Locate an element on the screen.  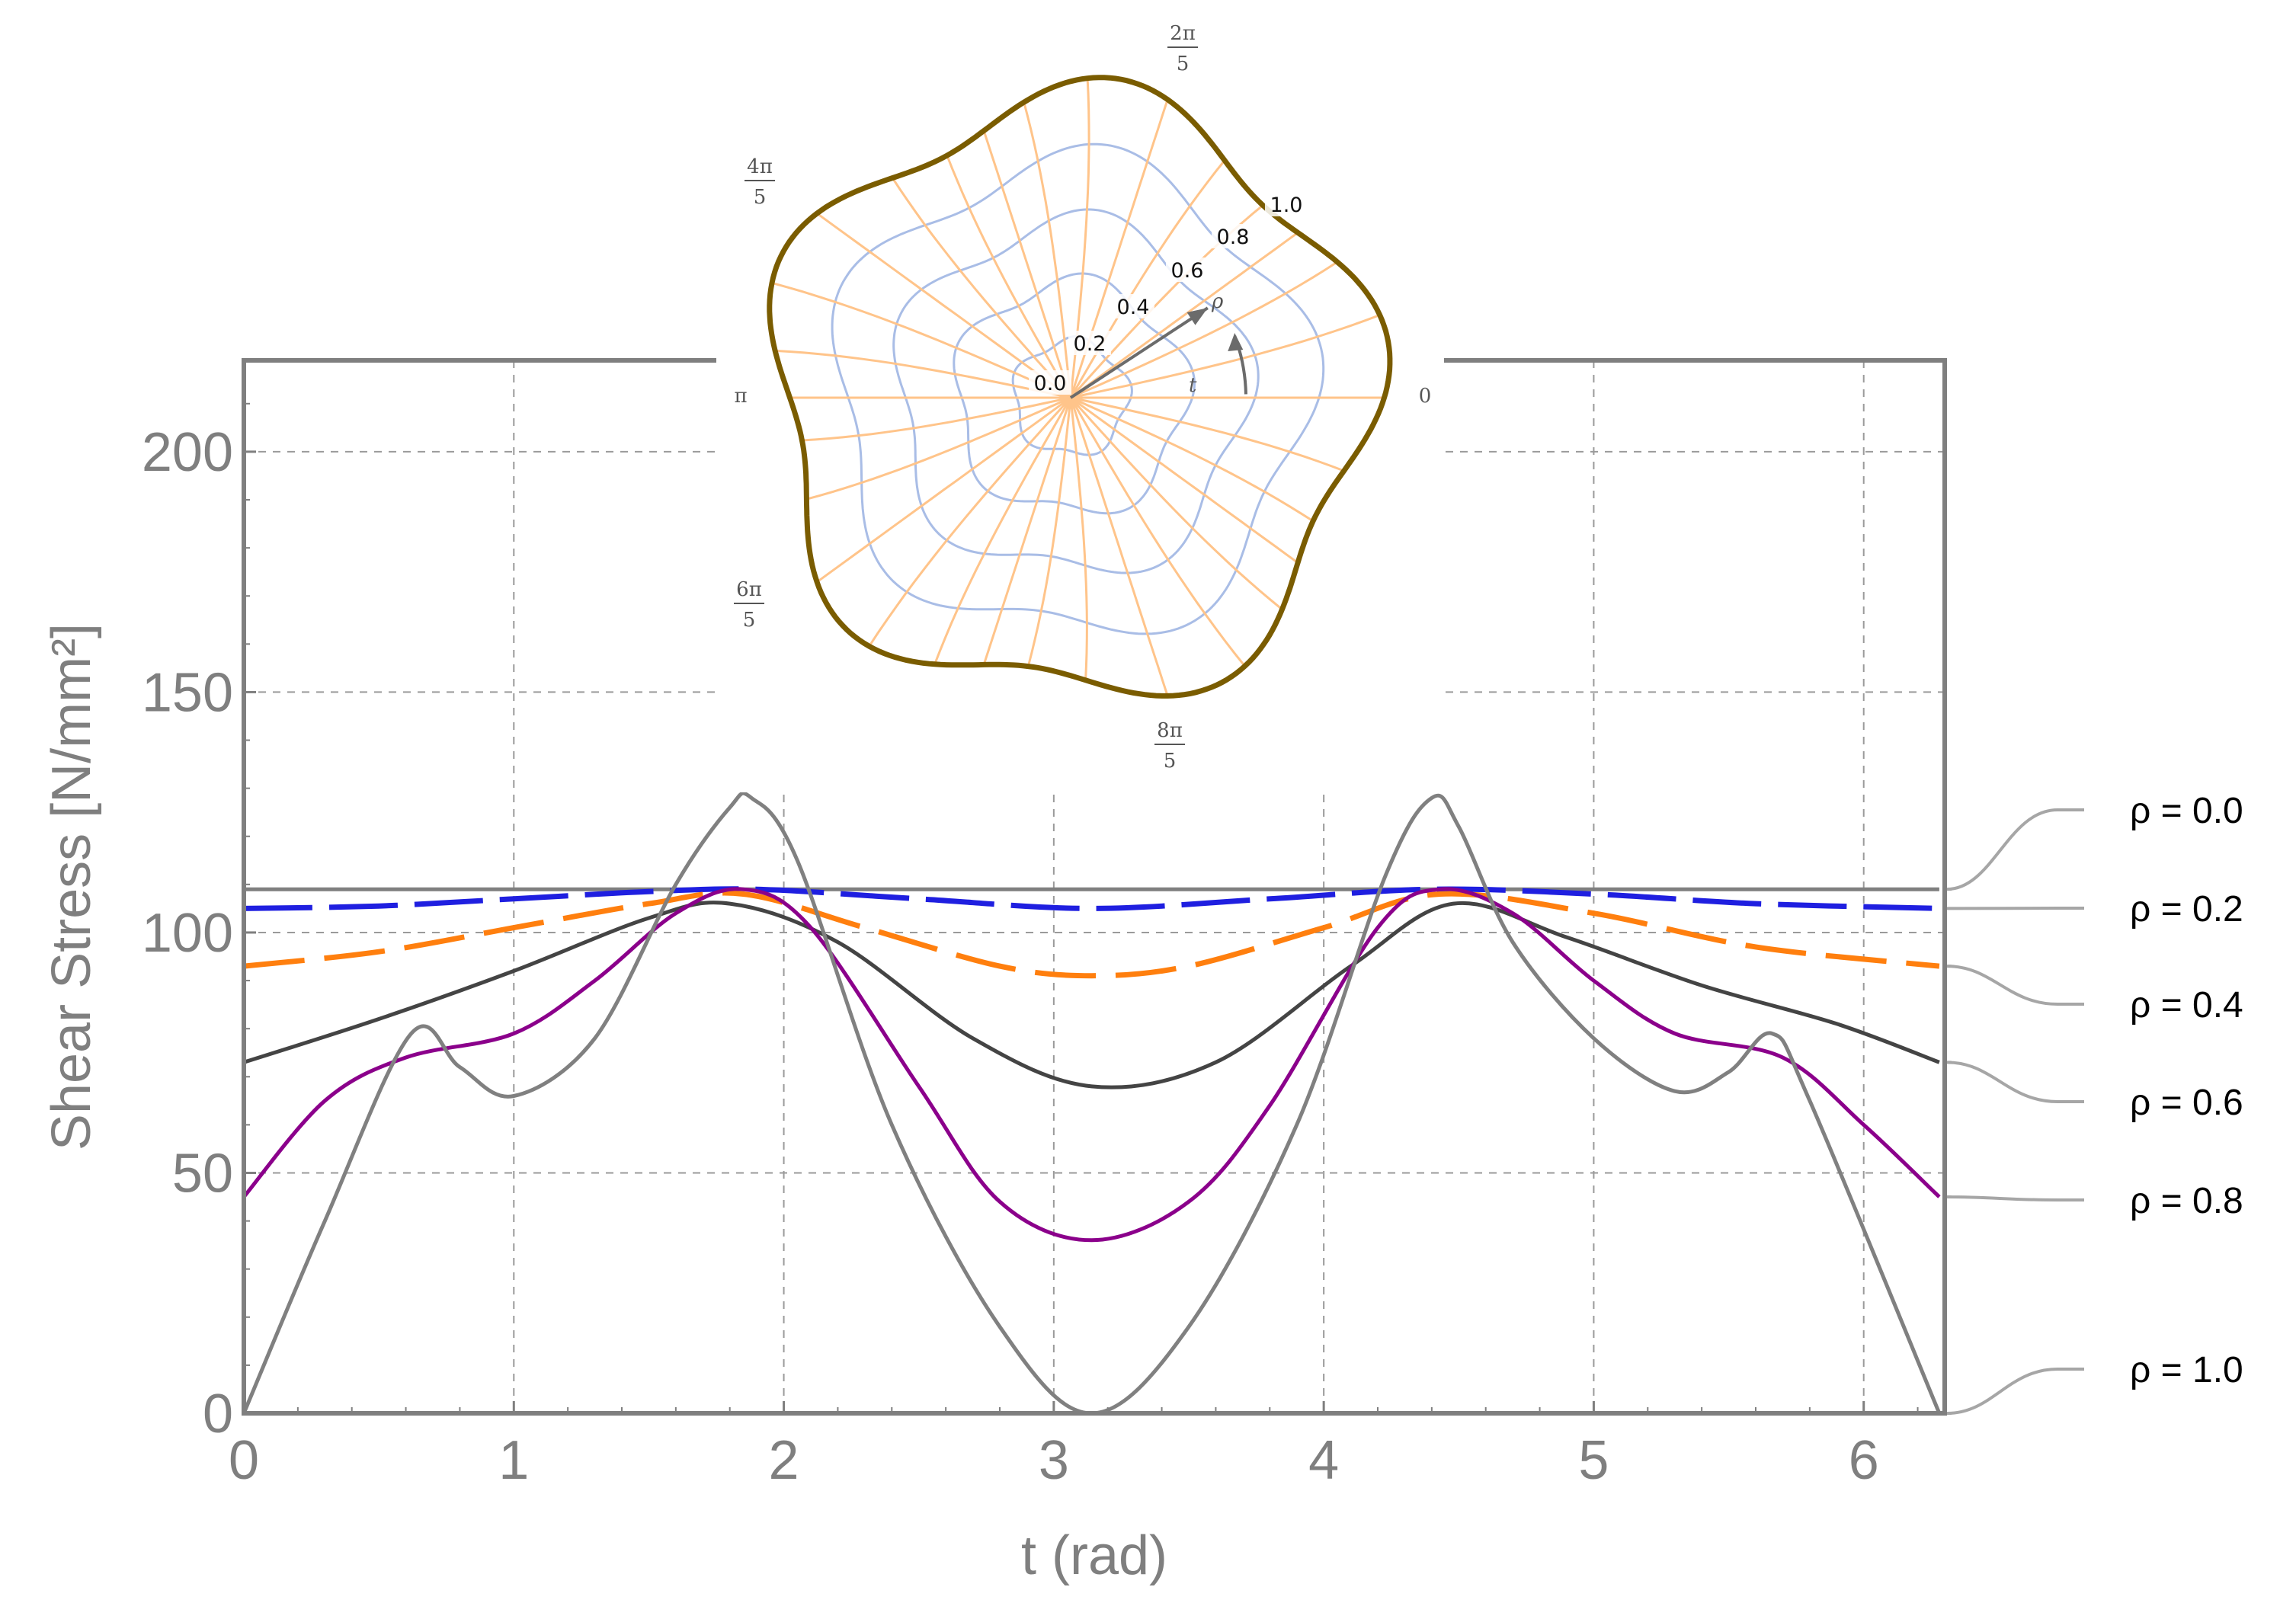
legend-label: ρ = 0.8 is located at coordinates (2186, 1201).